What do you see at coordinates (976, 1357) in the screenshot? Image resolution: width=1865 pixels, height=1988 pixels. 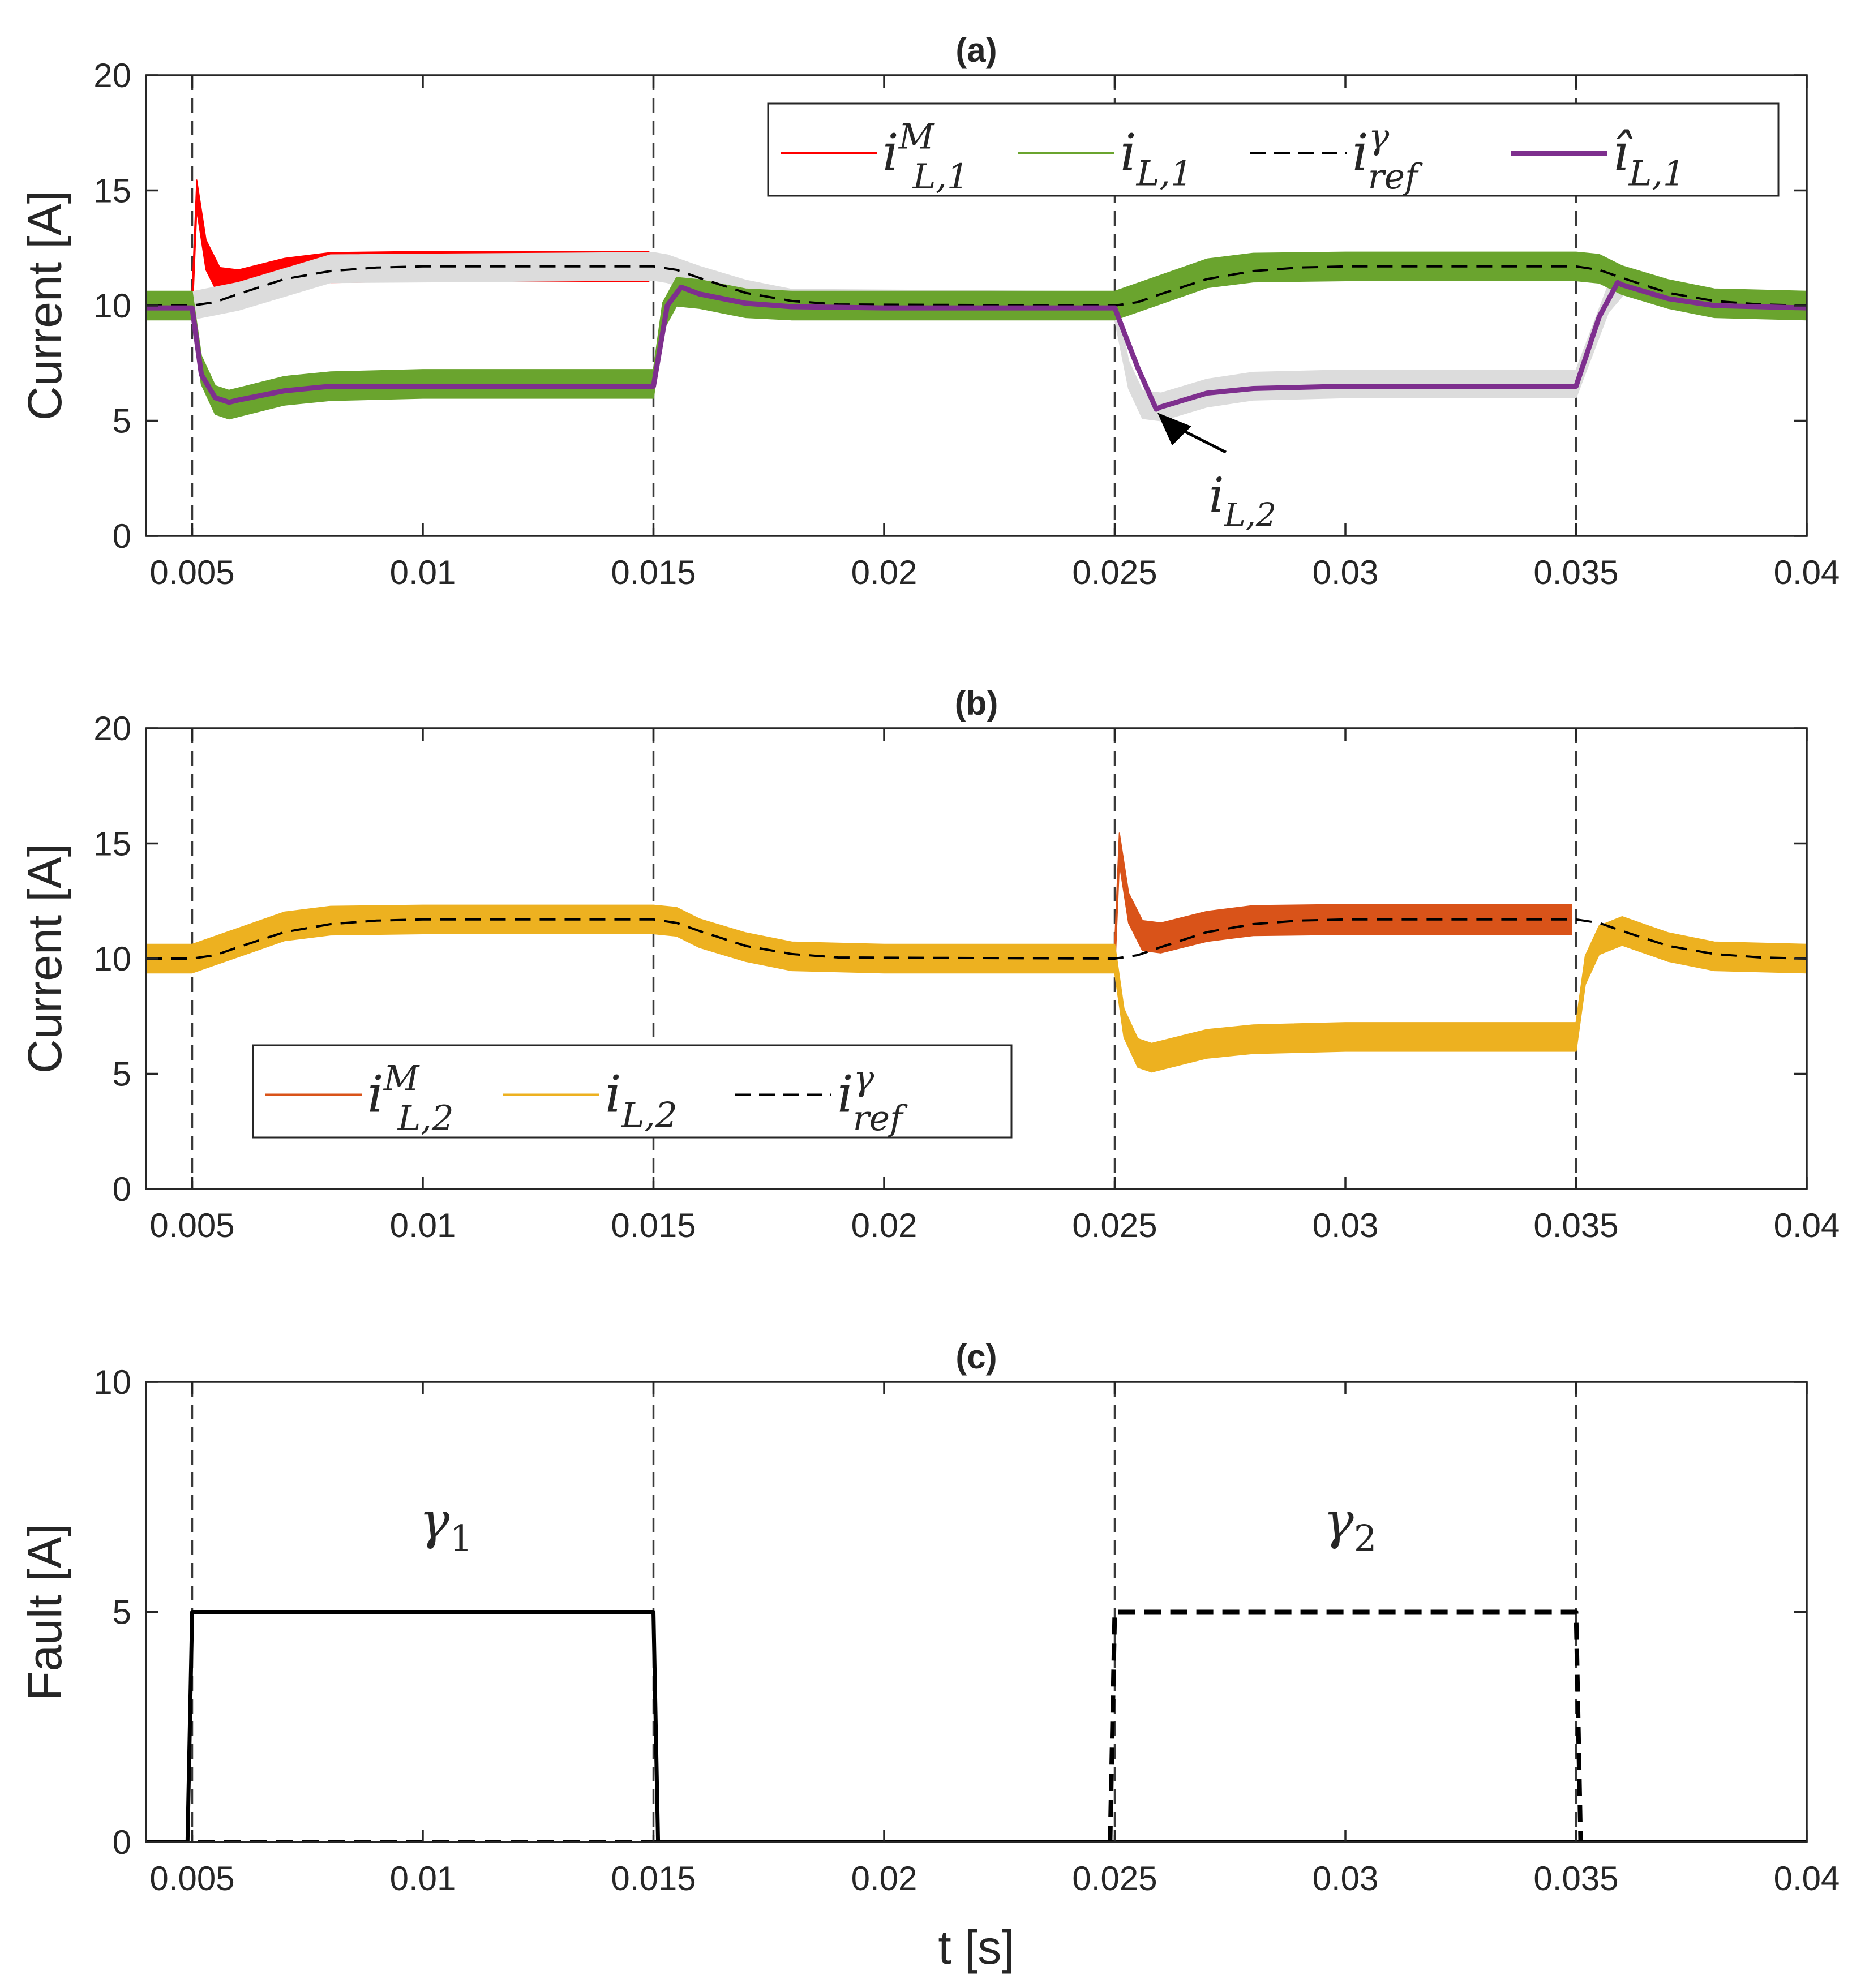 I see `panel-title: (c)` at bounding box center [976, 1357].